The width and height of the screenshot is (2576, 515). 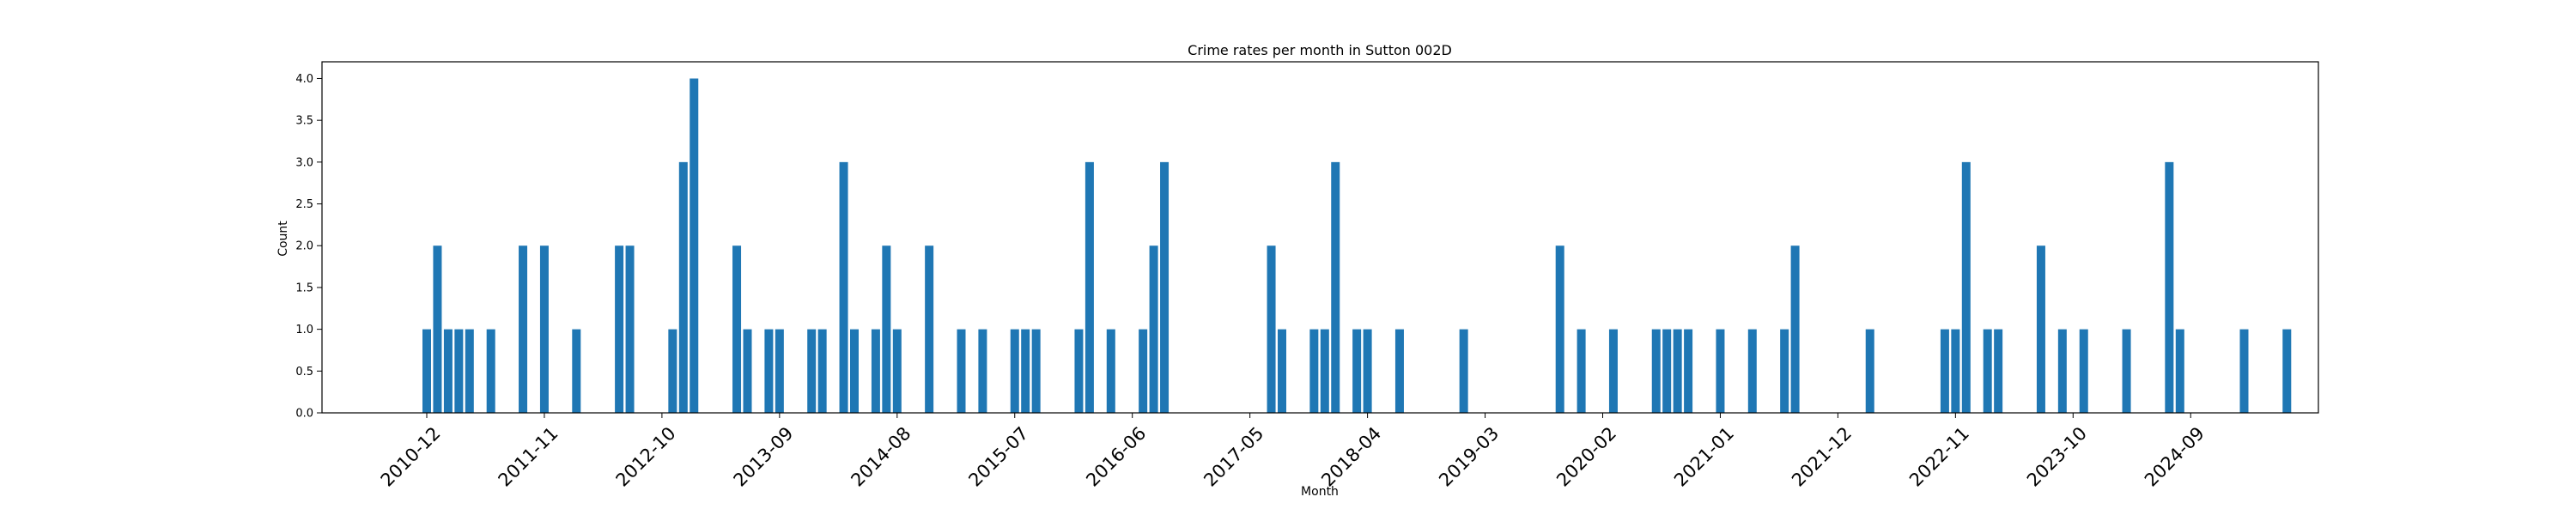 I want to click on y-tick-label: 4.0, so click(x=304, y=79).